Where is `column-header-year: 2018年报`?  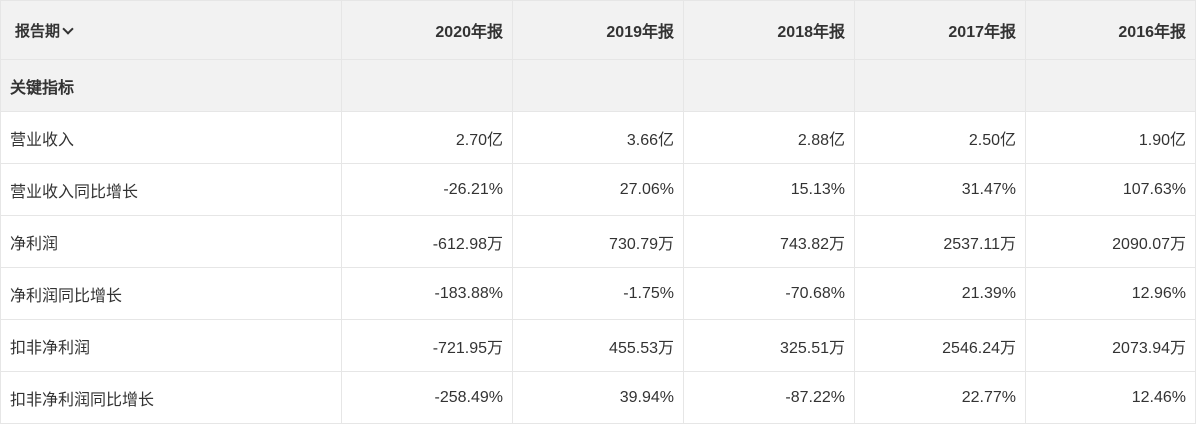 column-header-year: 2018年报 is located at coordinates (769, 30).